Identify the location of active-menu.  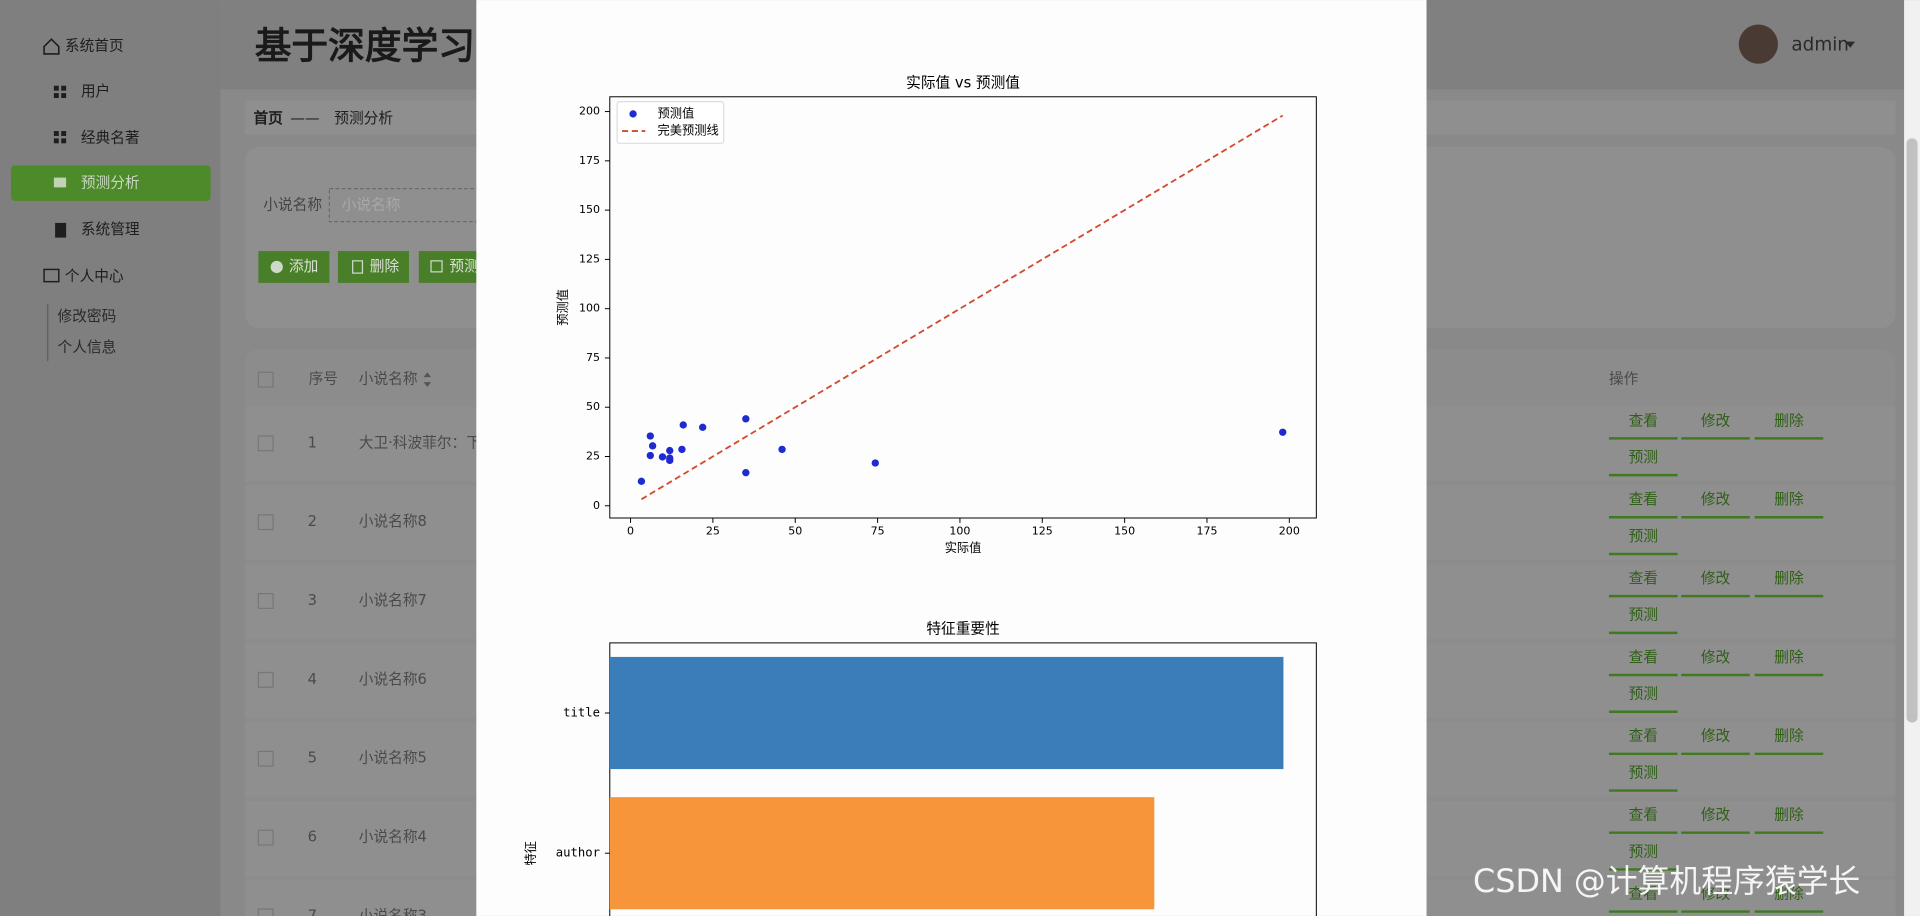
(111, 183).